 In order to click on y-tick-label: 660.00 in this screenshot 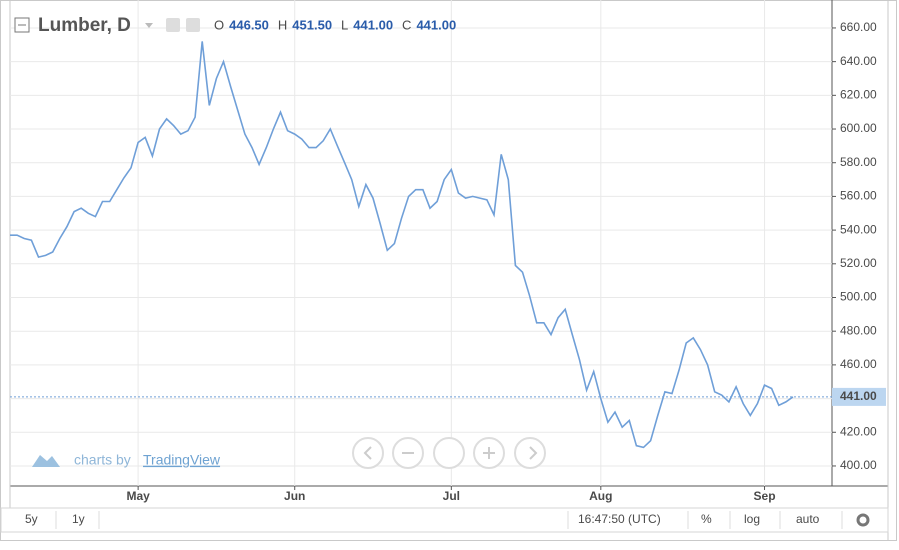, I will do `click(858, 27)`.